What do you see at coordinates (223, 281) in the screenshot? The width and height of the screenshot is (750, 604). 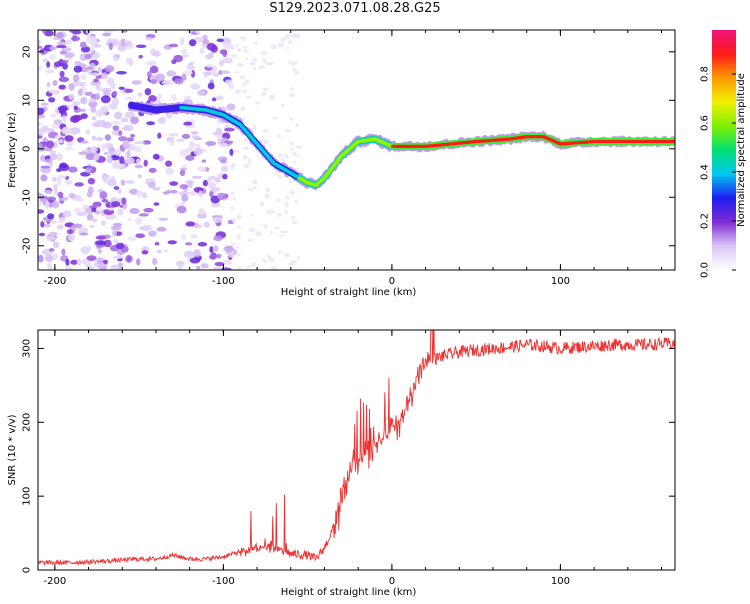 I see `spec-xtick-label: -100` at bounding box center [223, 281].